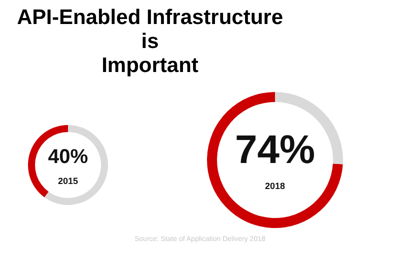  I want to click on data-label: 74%, so click(275, 150).